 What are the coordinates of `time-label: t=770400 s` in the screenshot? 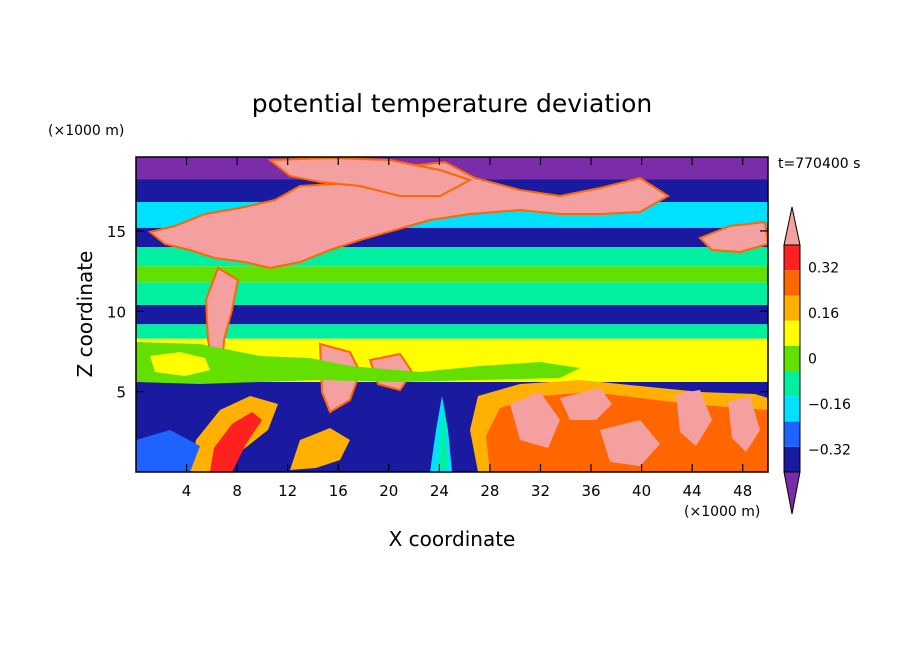 It's located at (819, 164).